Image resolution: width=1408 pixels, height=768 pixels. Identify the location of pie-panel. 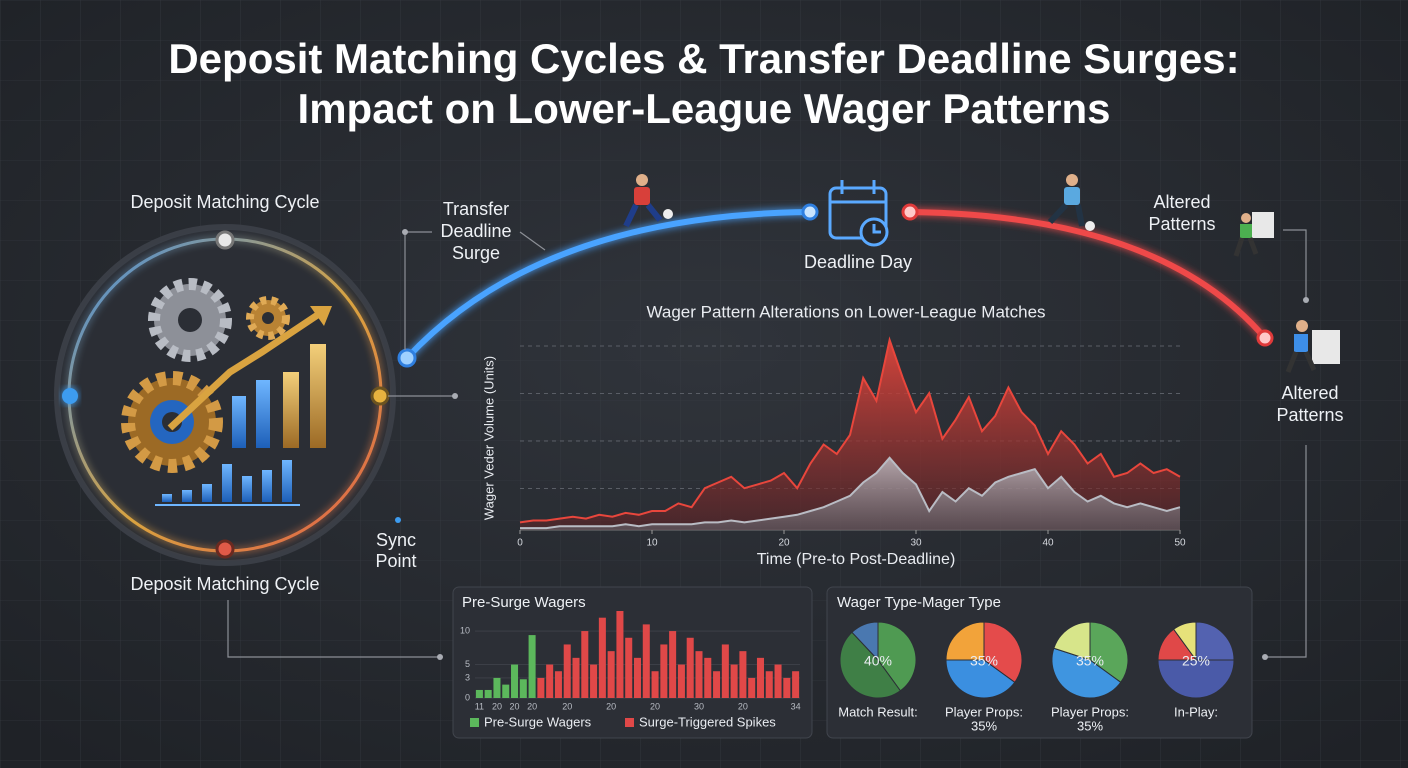
(1039, 662).